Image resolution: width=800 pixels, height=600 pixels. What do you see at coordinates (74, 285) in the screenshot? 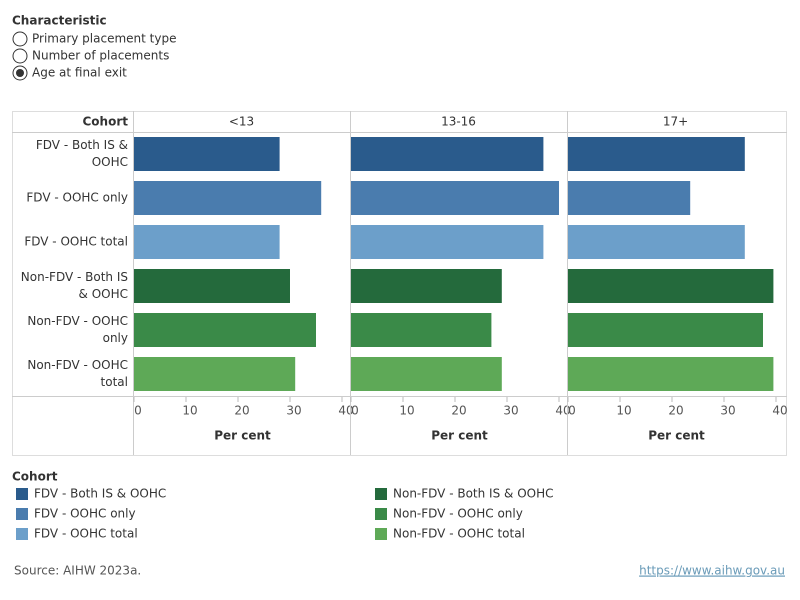
I see `row-label: Non-FDV - Both IS & OOHC` at bounding box center [74, 285].